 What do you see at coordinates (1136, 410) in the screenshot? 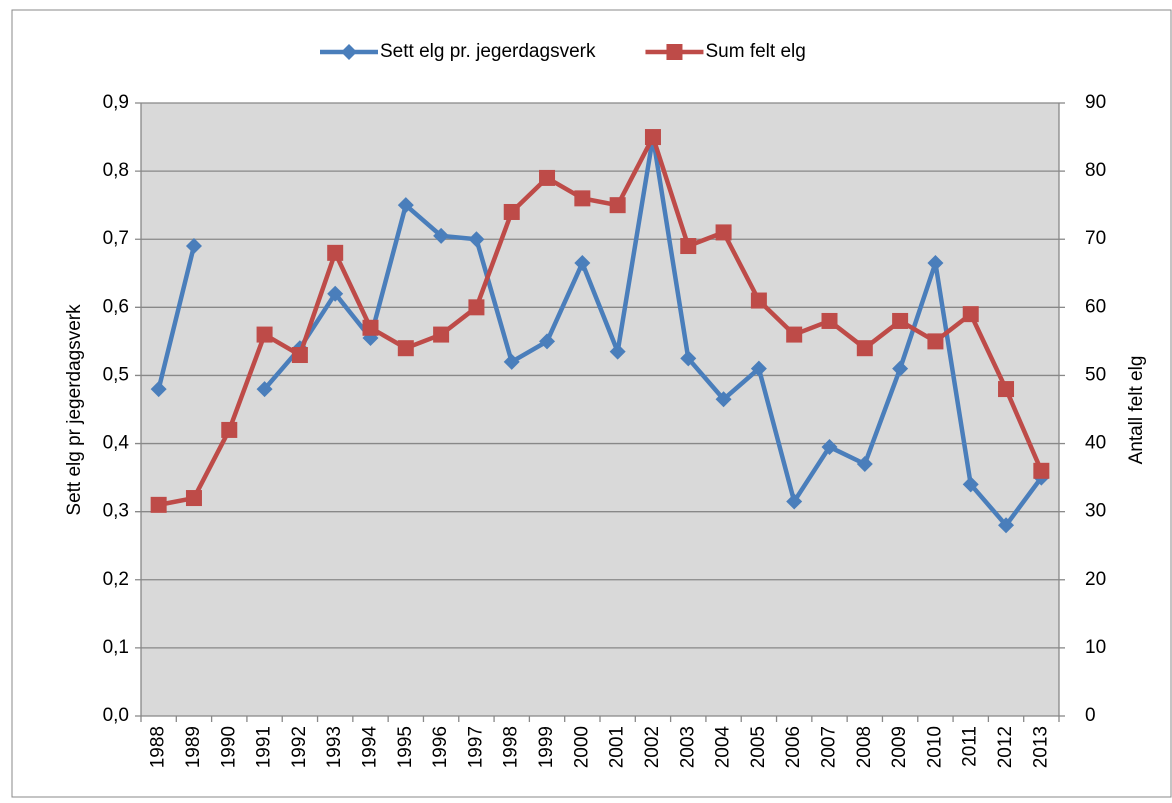
I see `y2-axis-title: Antall felt elg` at bounding box center [1136, 410].